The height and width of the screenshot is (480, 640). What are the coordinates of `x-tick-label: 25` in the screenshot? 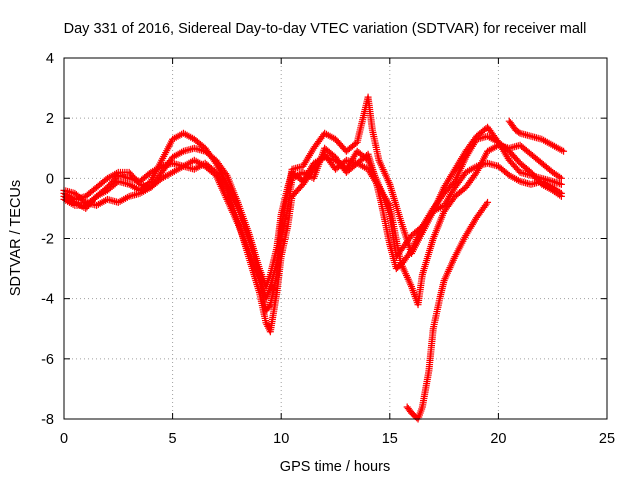 It's located at (607, 439).